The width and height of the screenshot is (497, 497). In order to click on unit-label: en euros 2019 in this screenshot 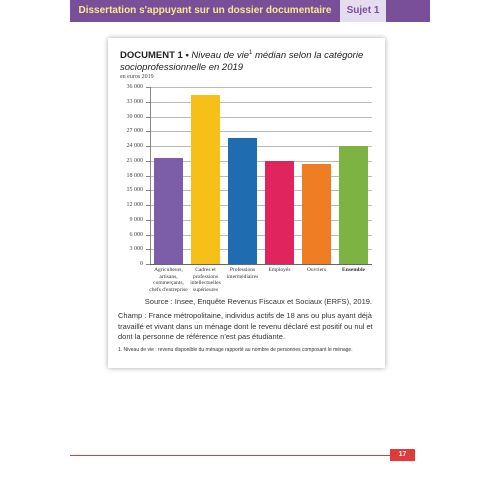, I will do `click(137, 77)`.